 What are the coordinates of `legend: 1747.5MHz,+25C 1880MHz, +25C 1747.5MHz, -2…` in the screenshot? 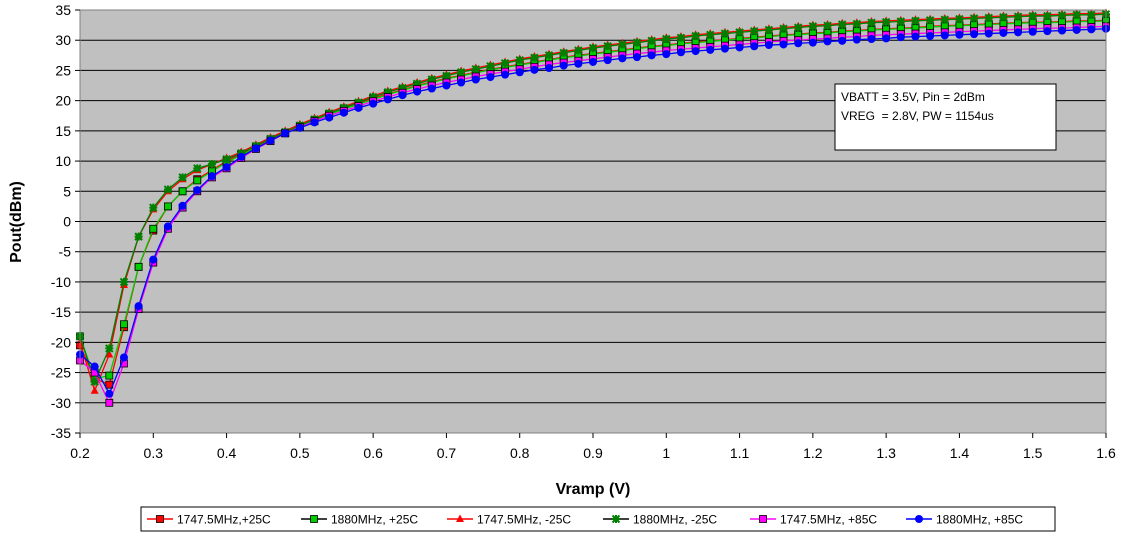 It's located at (585, 520).